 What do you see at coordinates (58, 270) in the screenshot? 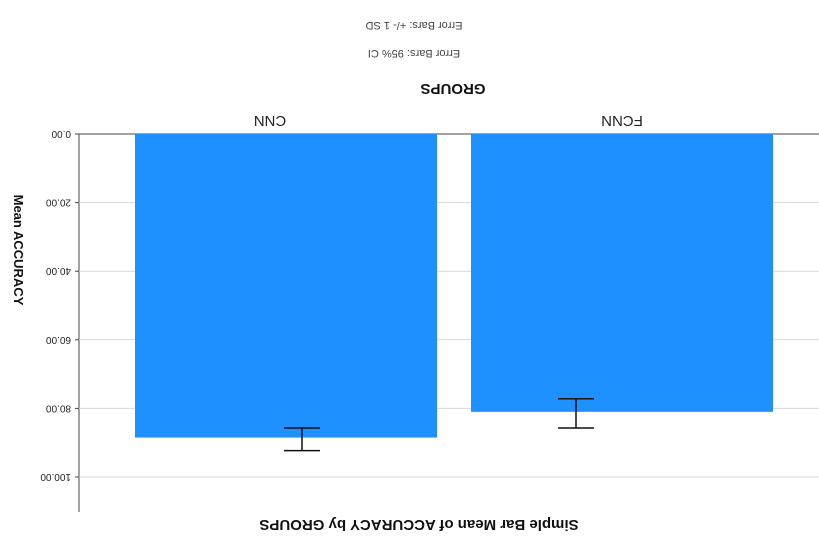
I see `y-tick-label: 40.00` at bounding box center [58, 270].